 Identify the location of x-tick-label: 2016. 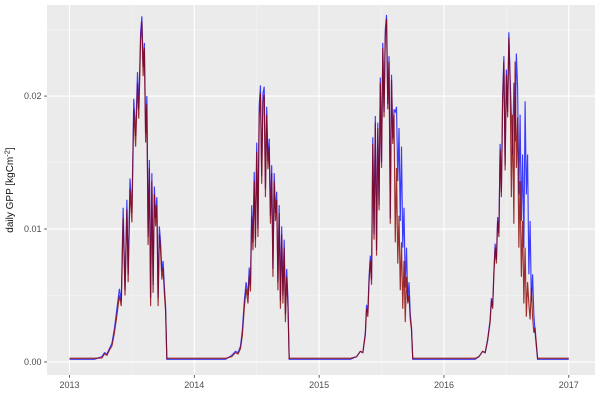
(444, 385).